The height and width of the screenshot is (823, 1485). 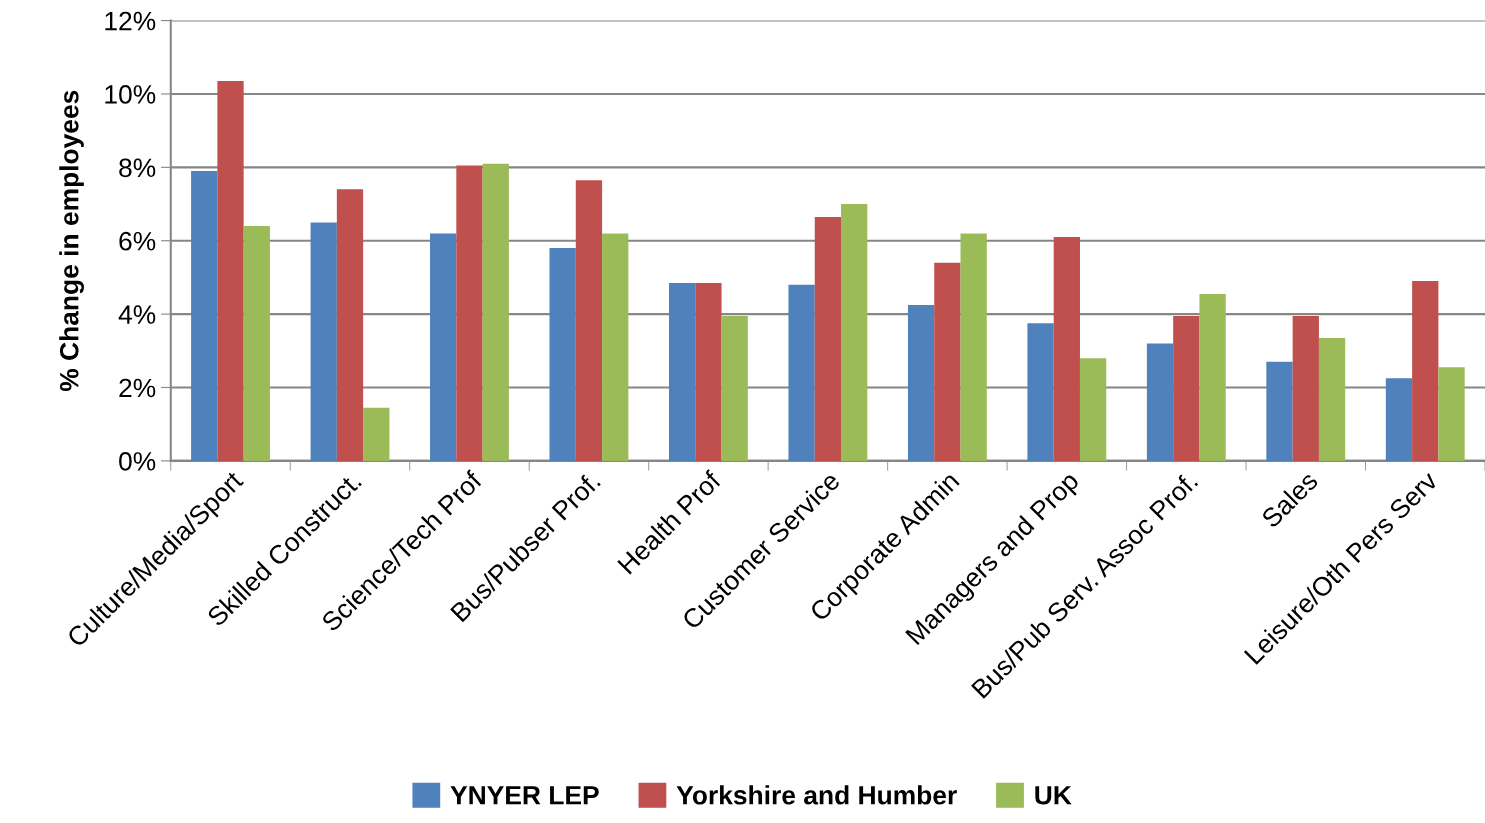 I want to click on y-tick-label: 2%, so click(x=137, y=388).